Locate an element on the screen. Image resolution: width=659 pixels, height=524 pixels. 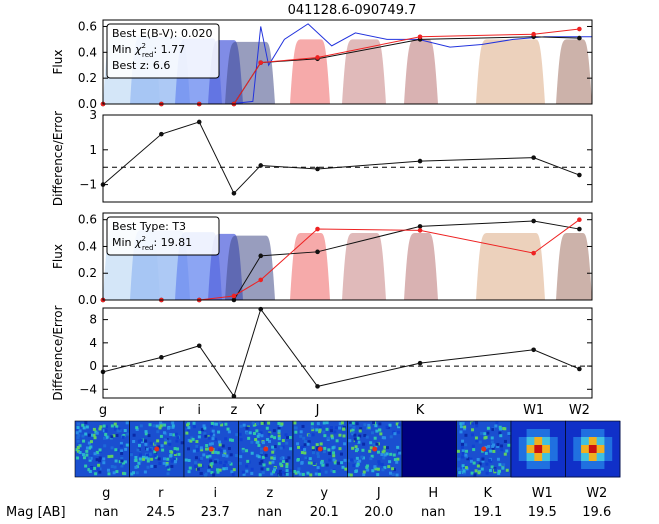
band-label: r is located at coordinates (162, 410).